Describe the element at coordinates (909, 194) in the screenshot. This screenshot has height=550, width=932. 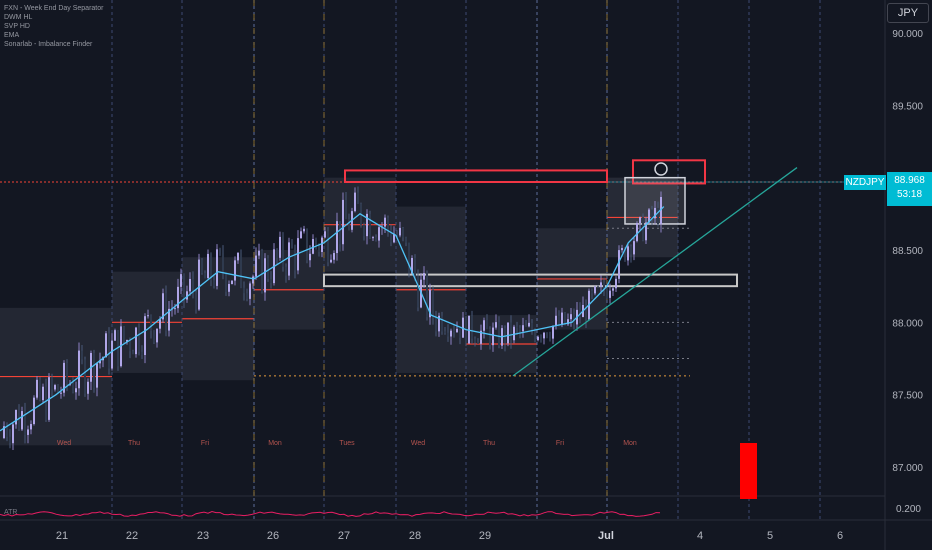
I see `countdown: 53:18` at that location.